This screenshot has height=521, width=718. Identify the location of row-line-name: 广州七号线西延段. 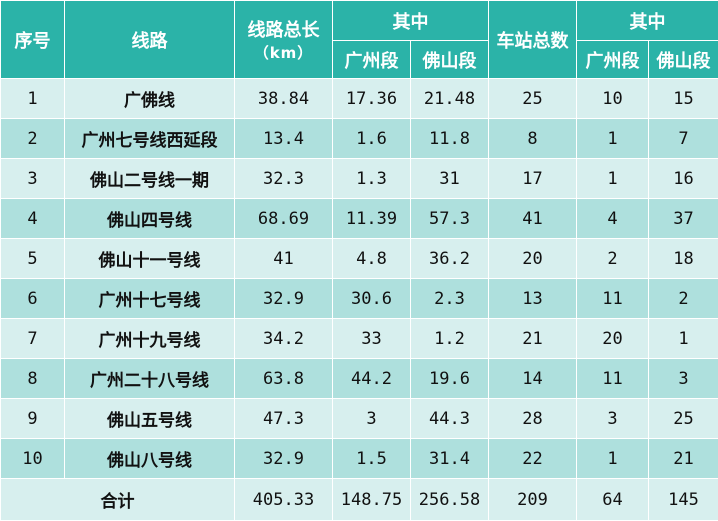
(149, 138).